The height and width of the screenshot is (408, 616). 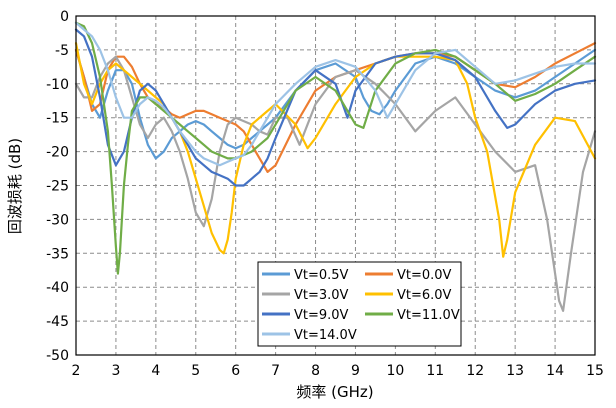 What do you see at coordinates (57, 356) in the screenshot?
I see `y-tick-label: -50` at bounding box center [57, 356].